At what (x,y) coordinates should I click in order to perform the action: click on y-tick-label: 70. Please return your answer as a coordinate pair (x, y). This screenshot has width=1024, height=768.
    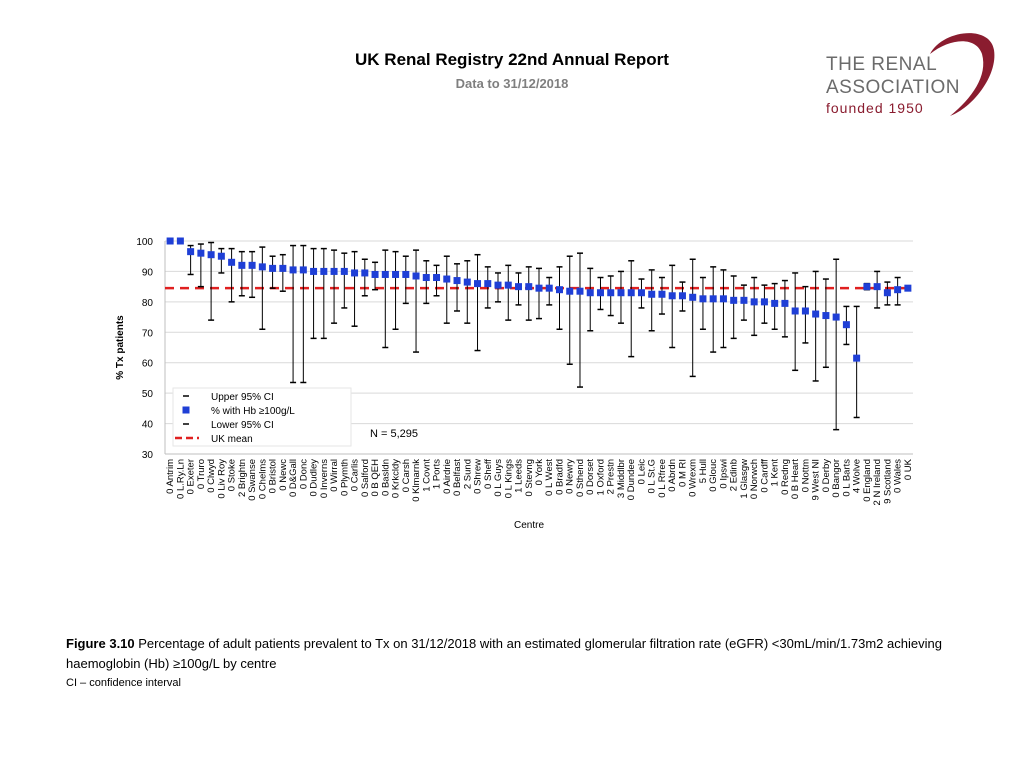
    Looking at the image, I should click on (148, 333).